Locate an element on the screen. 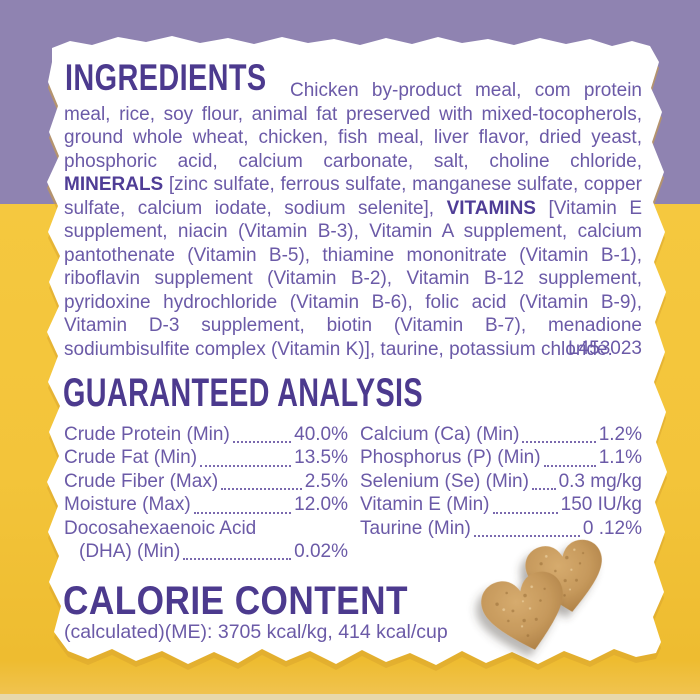 Image resolution: width=700 pixels, height=700 pixels. analysis-row: Crude Protein (Min) 40.0% is located at coordinates (206, 435).